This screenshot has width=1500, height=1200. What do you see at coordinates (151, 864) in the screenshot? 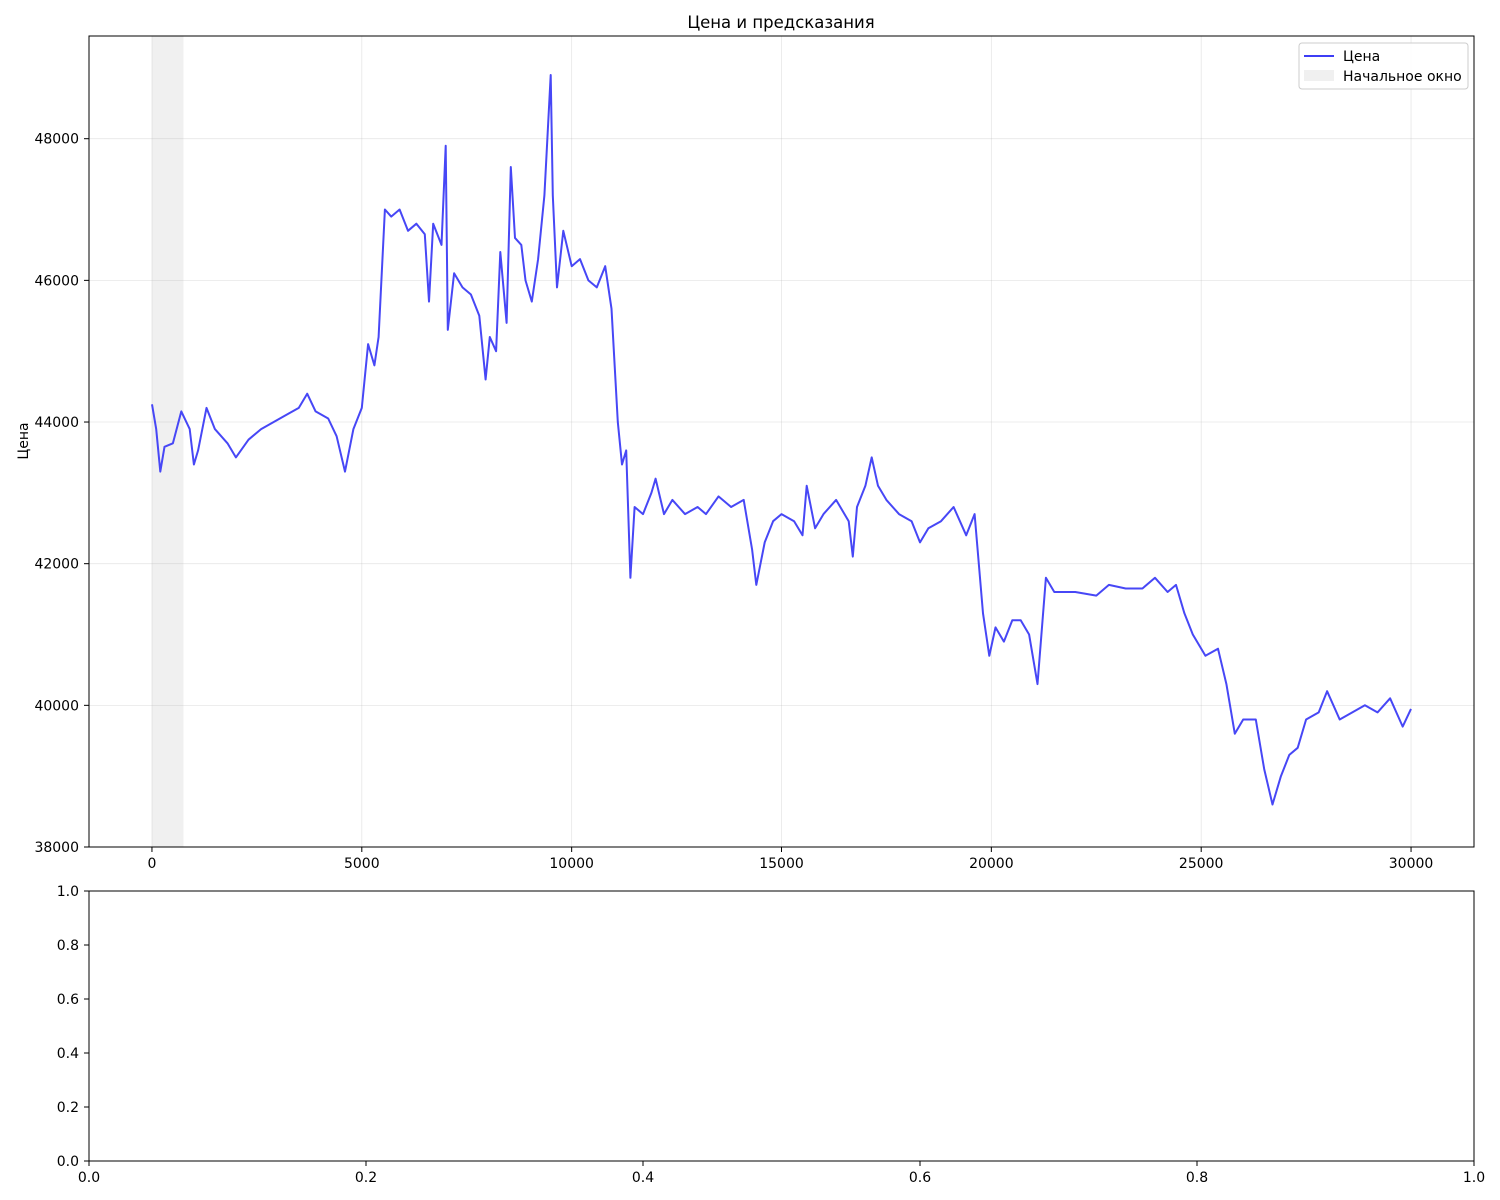
I see `x-tick-label: 0` at bounding box center [151, 864].